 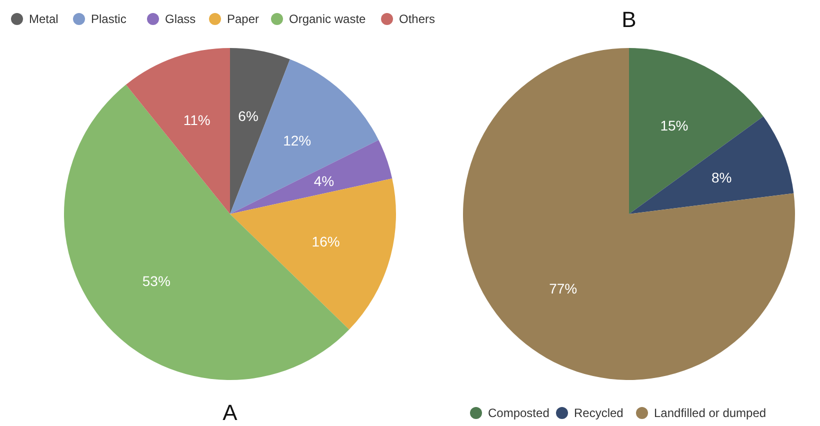 What do you see at coordinates (180, 19) in the screenshot?
I see `legend-label: Glass` at bounding box center [180, 19].